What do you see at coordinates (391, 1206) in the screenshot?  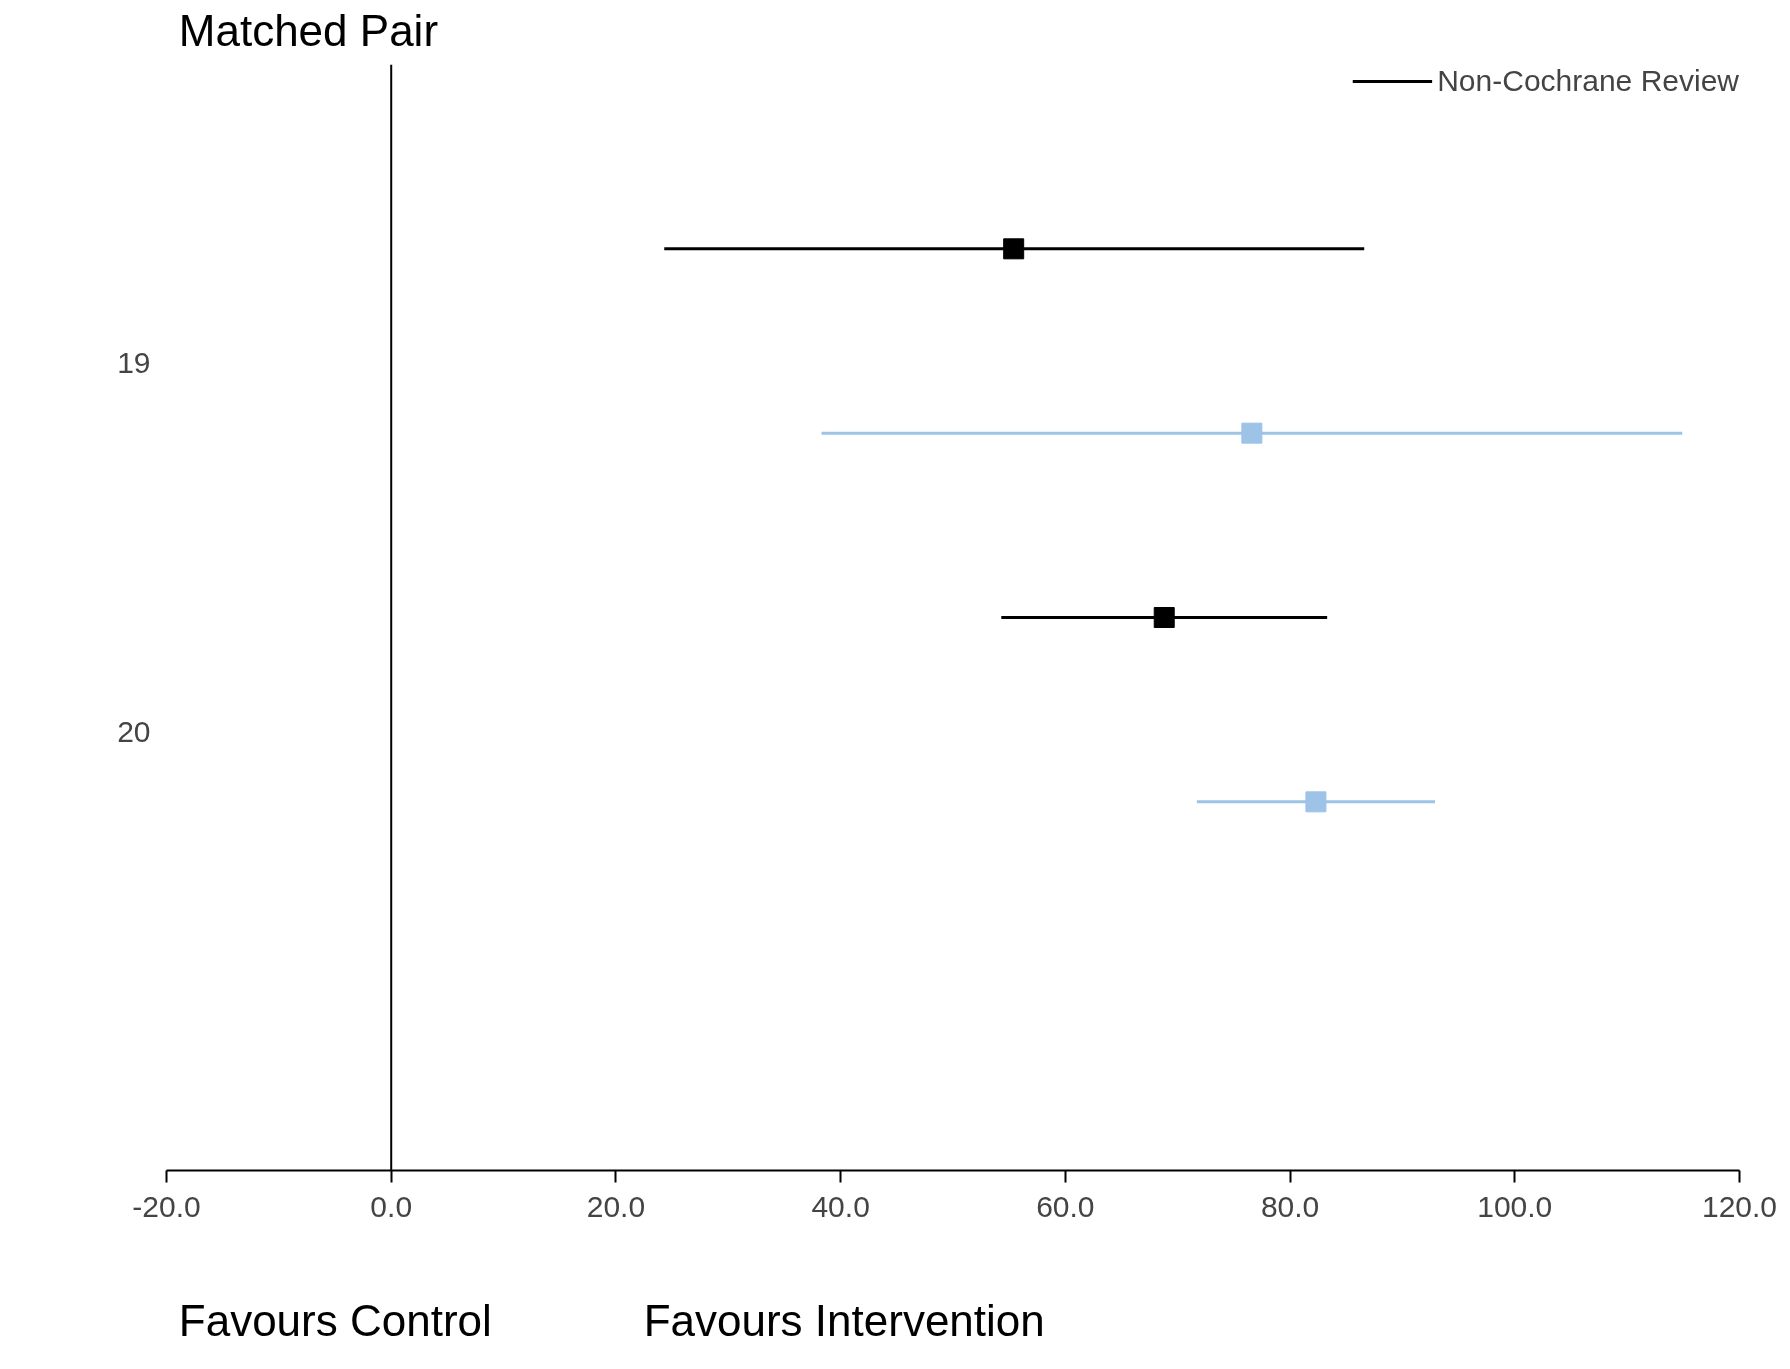 I see `x-tick-label: 0.0` at bounding box center [391, 1206].